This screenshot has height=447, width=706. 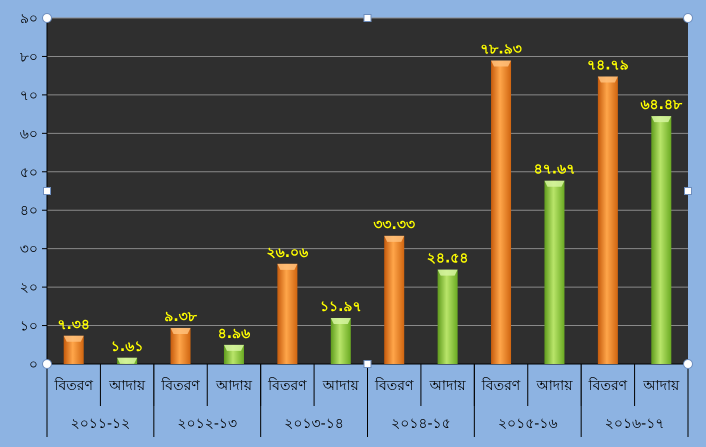 I want to click on data-label: ৬৪.৪৮, so click(x=661, y=105).